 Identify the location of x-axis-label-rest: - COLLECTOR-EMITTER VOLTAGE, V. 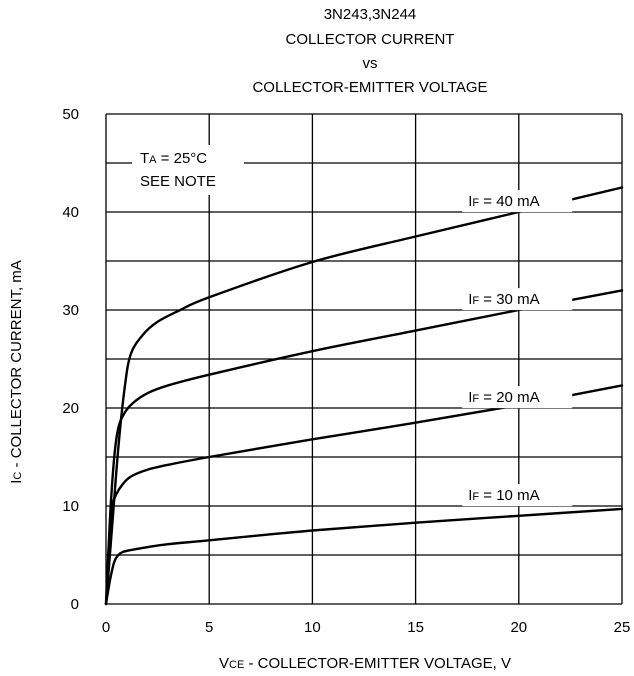
(377, 663).